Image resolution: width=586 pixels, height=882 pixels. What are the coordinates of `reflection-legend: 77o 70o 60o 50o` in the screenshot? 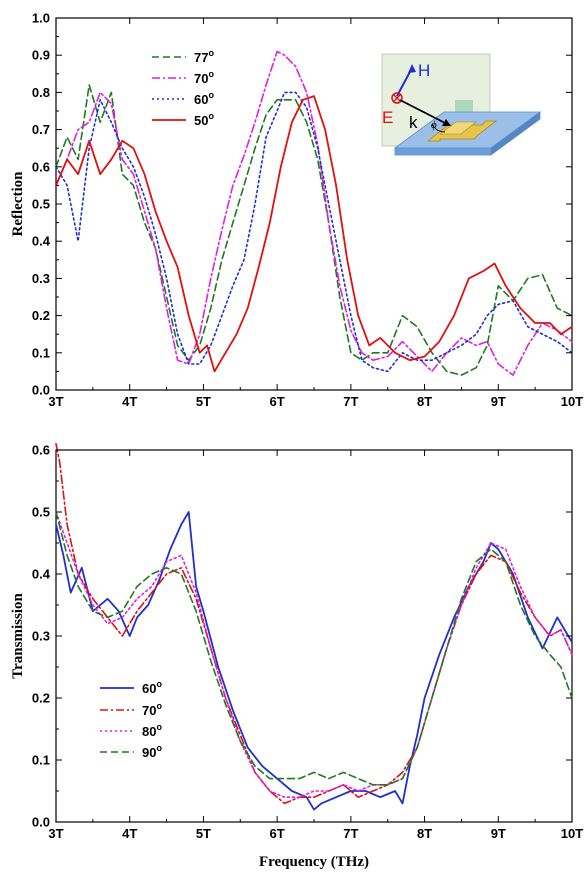 It's located at (183, 88).